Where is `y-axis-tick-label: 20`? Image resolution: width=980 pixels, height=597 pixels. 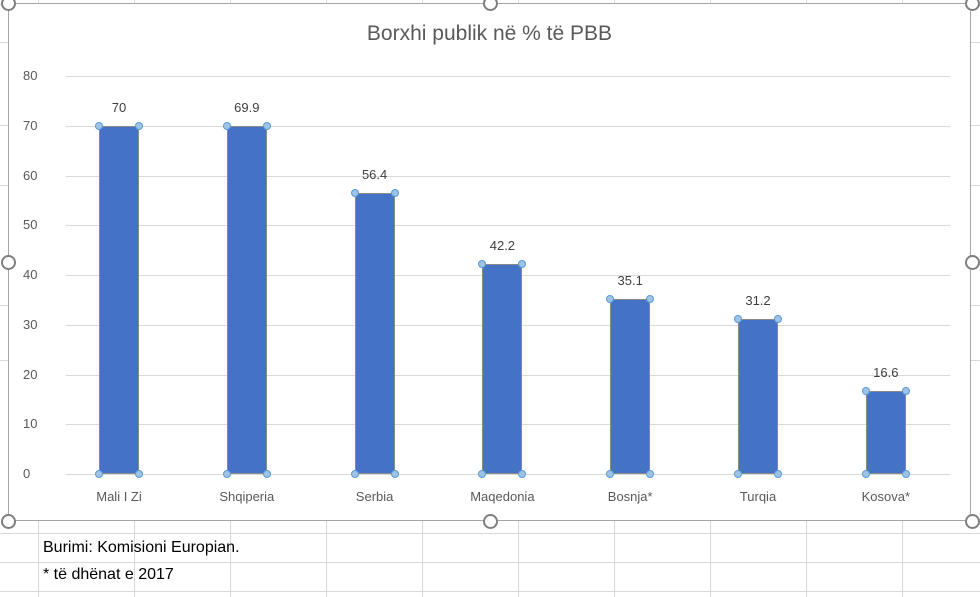 y-axis-tick-label: 20 is located at coordinates (30, 374).